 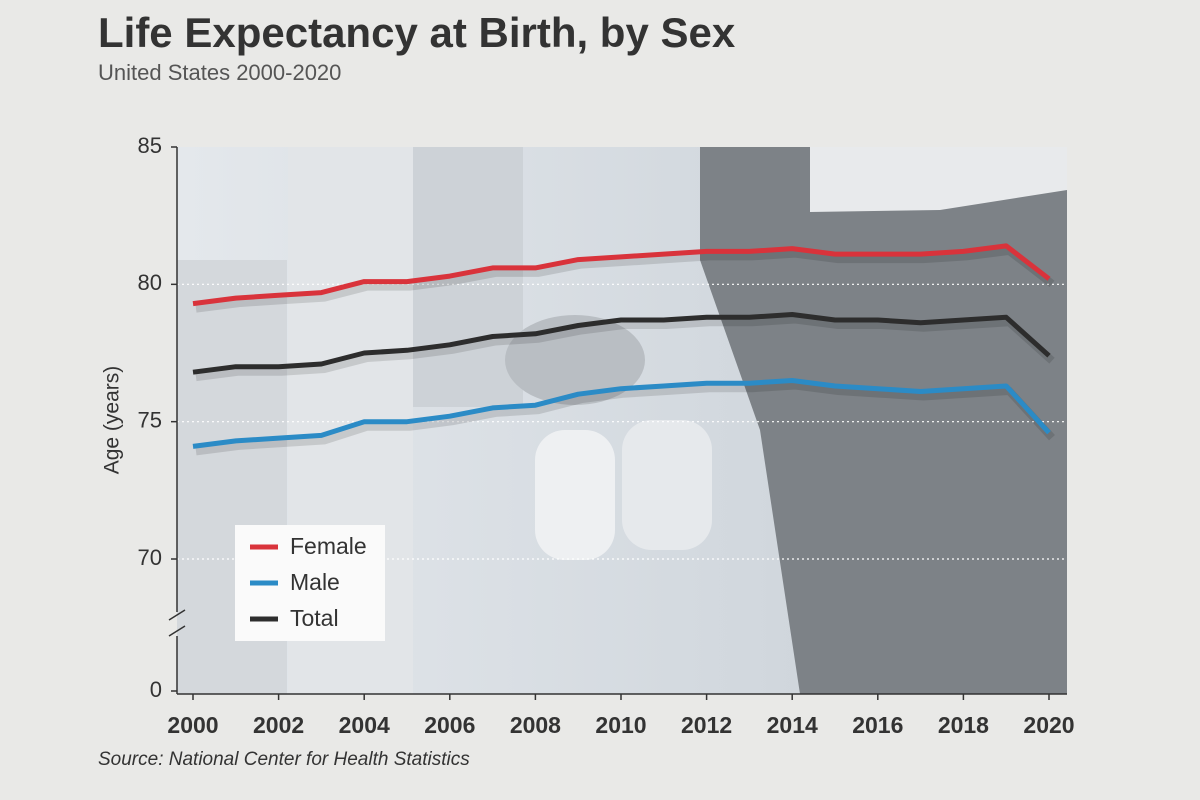 I want to click on legend: Female Male Total, so click(x=310, y=583).